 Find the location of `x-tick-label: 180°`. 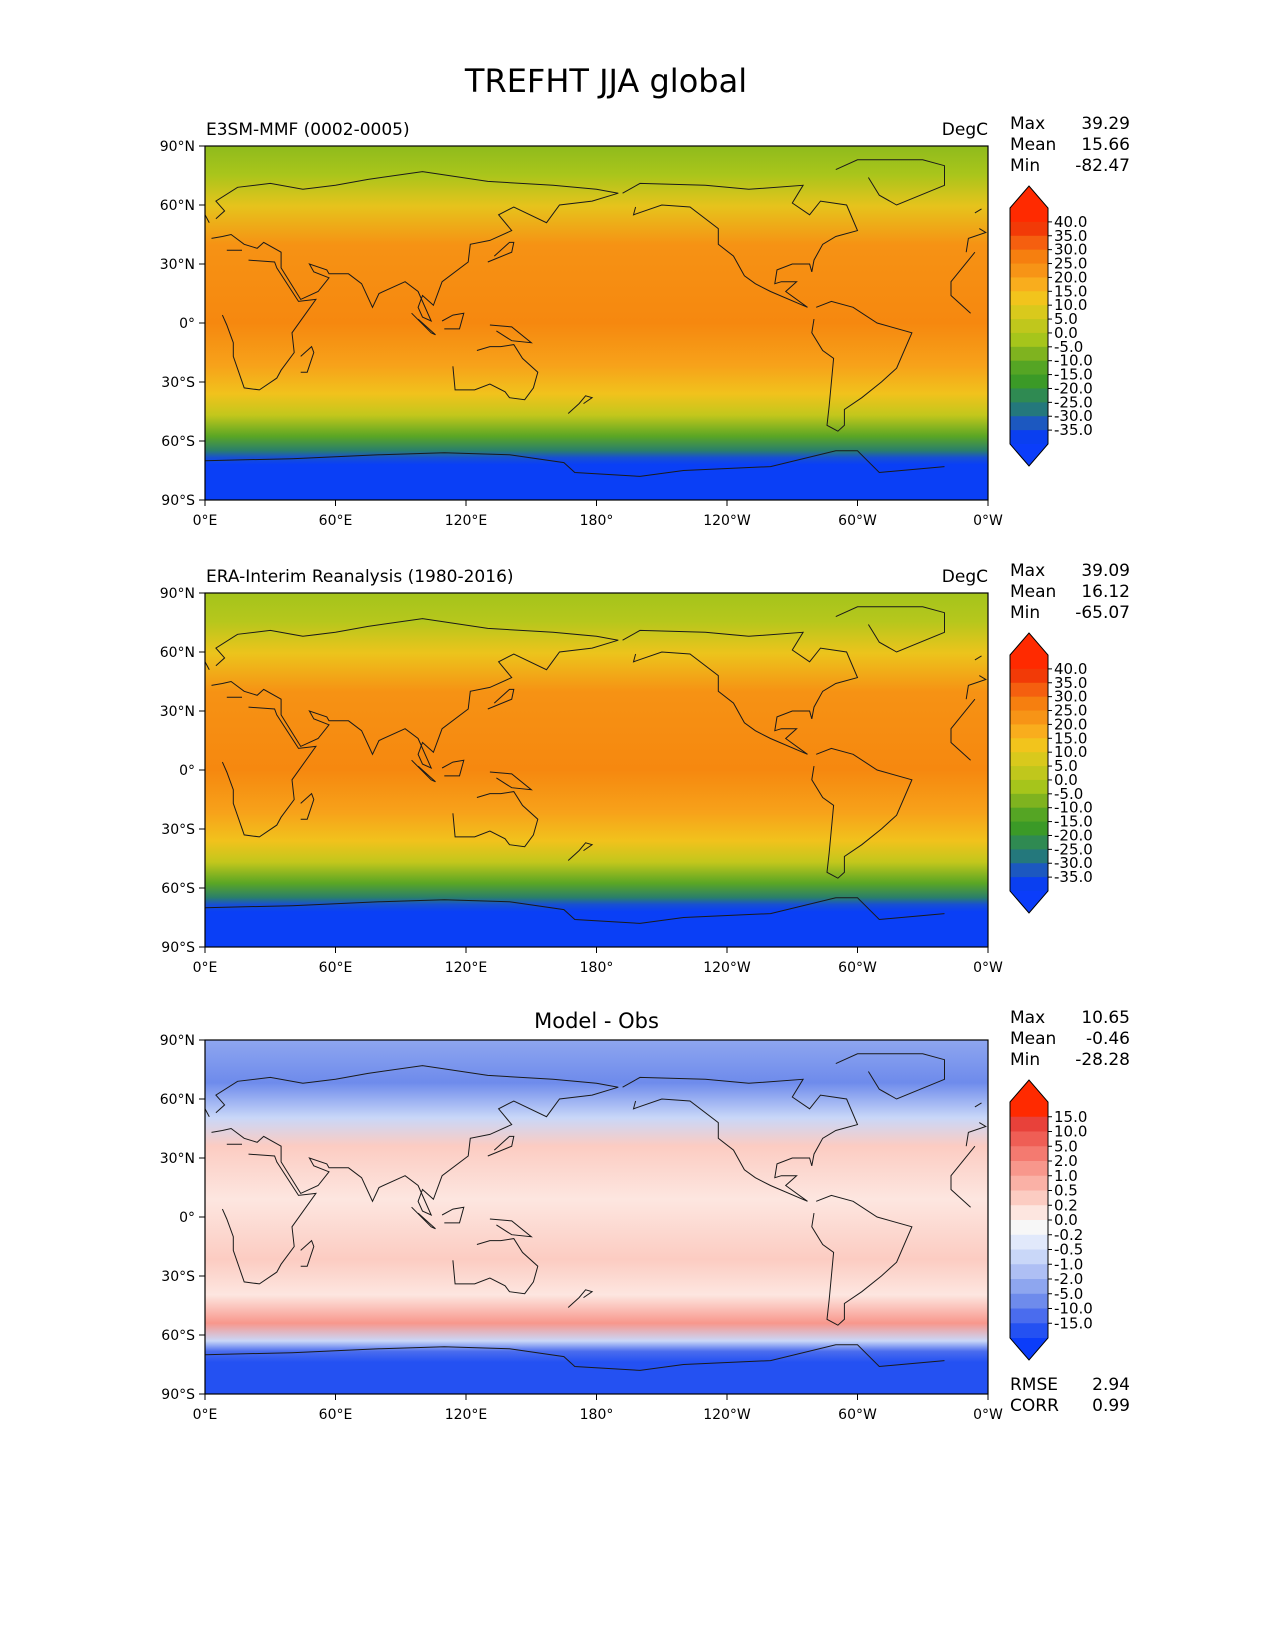

x-tick-label: 180° is located at coordinates (597, 968).